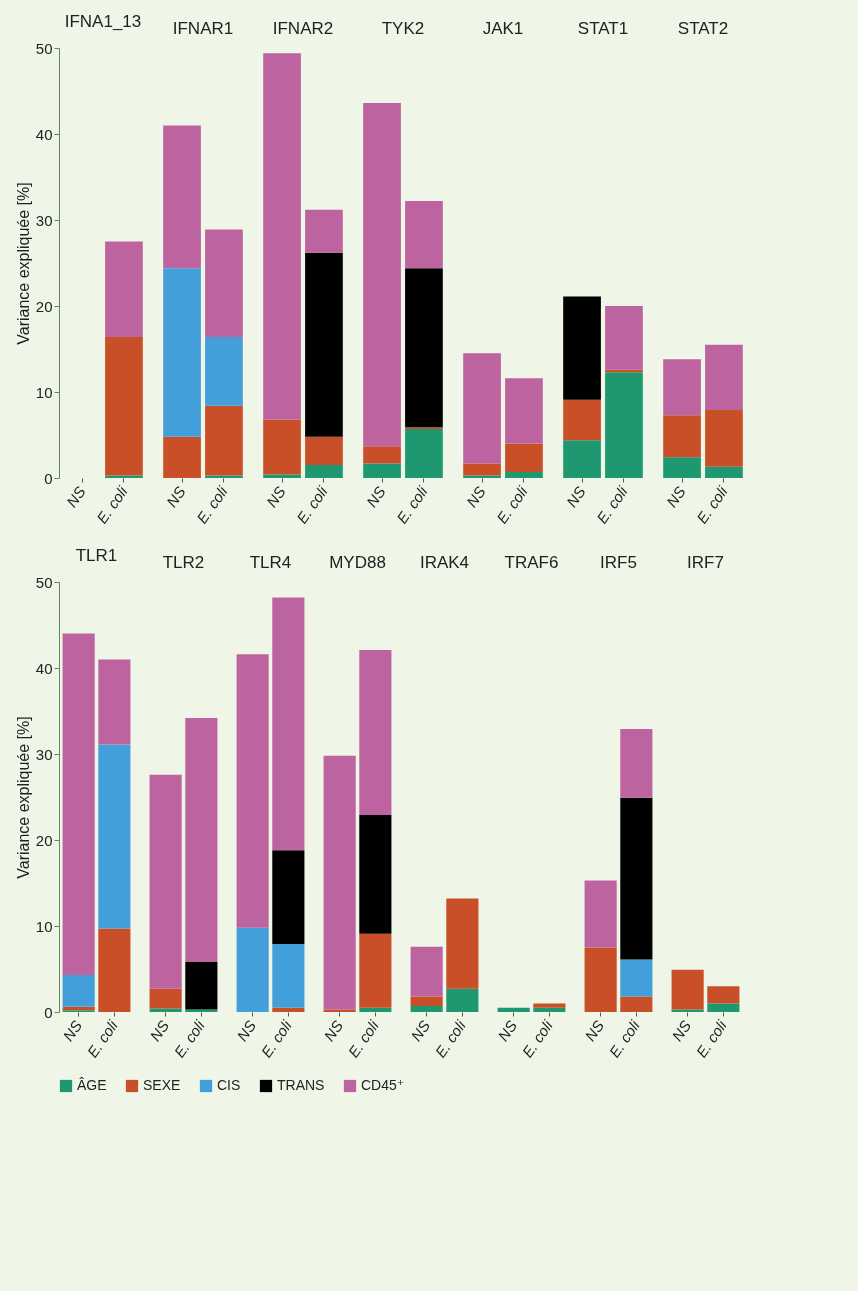  I want to click on chart-title: TLR1, so click(96, 555).